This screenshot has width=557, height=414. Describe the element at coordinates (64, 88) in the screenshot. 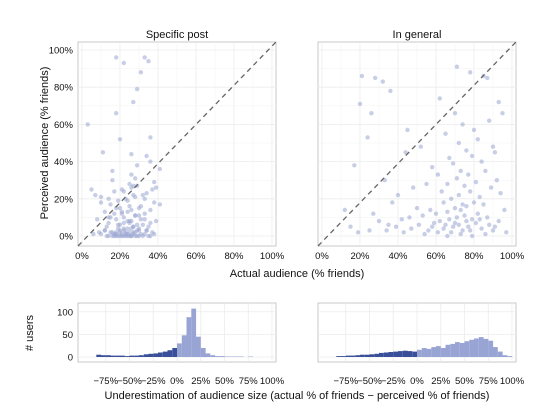

I see `y-tick-label: 80%` at that location.